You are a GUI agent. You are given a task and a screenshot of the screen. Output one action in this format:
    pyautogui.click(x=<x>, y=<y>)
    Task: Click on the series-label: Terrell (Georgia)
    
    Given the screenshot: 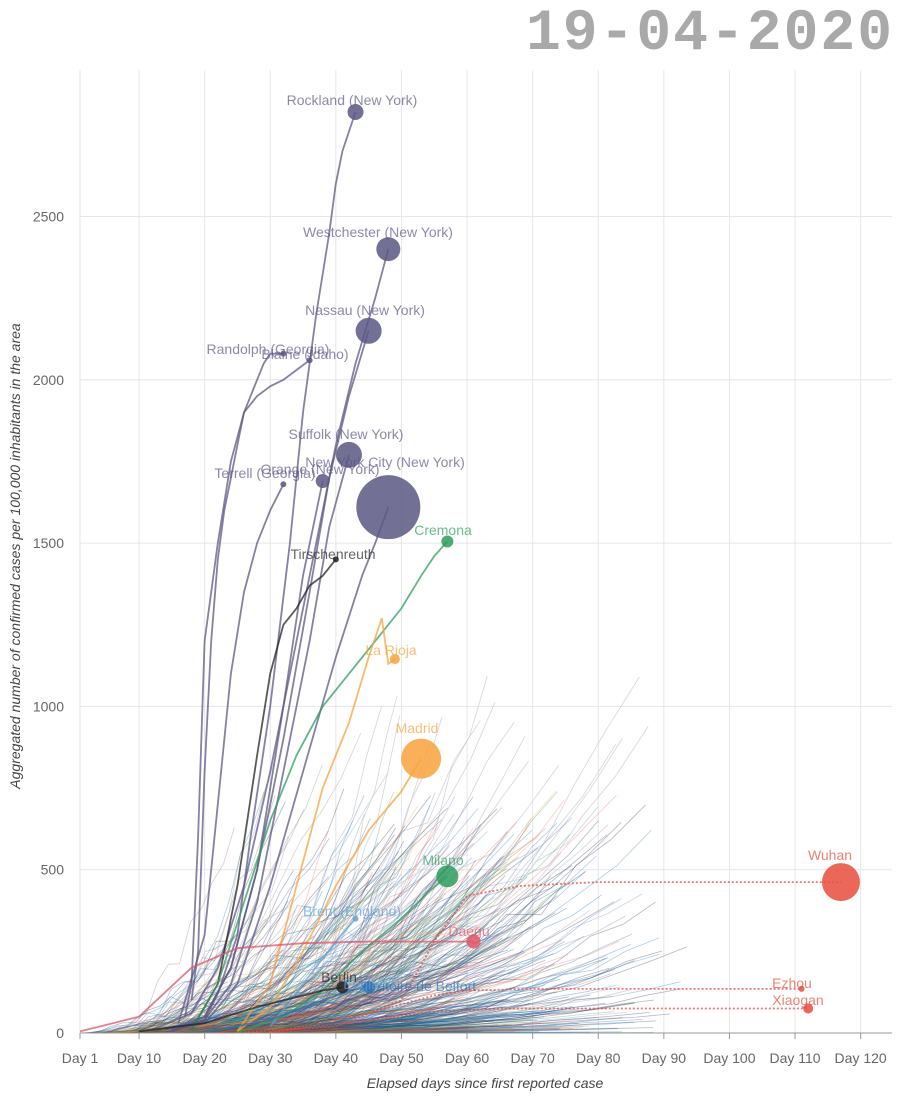 What is the action you would take?
    pyautogui.click(x=264, y=473)
    